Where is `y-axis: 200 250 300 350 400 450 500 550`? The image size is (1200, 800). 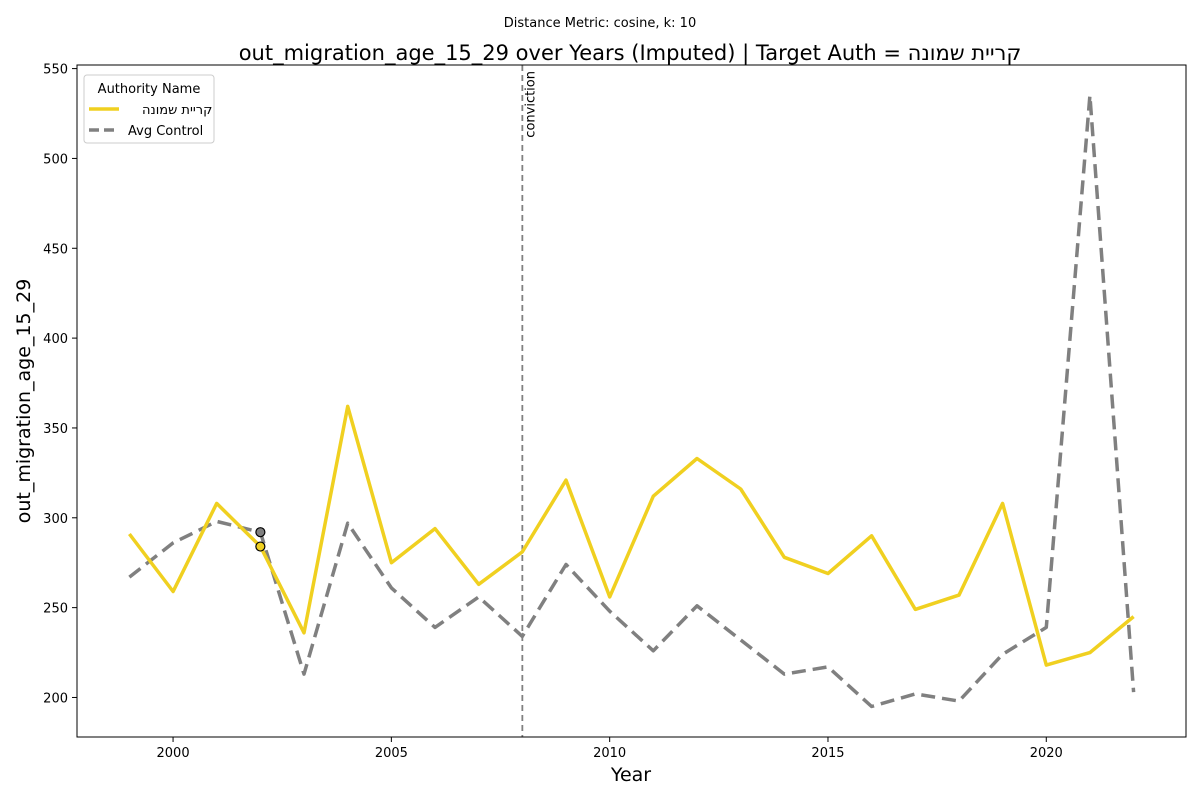 y-axis: 200 250 300 350 400 450 500 550 is located at coordinates (60, 384).